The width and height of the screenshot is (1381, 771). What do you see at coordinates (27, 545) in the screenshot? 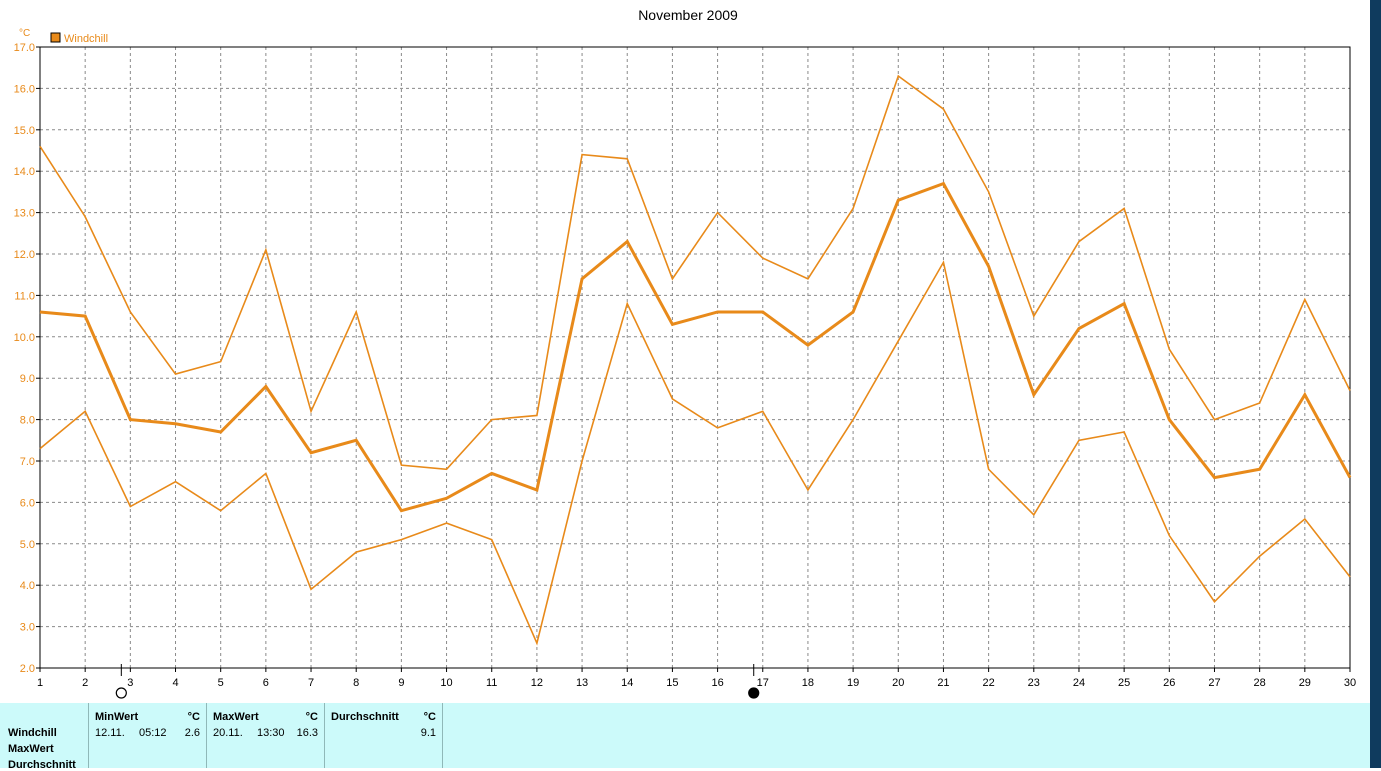
I see `y-tick-label: 5.0` at bounding box center [27, 545].